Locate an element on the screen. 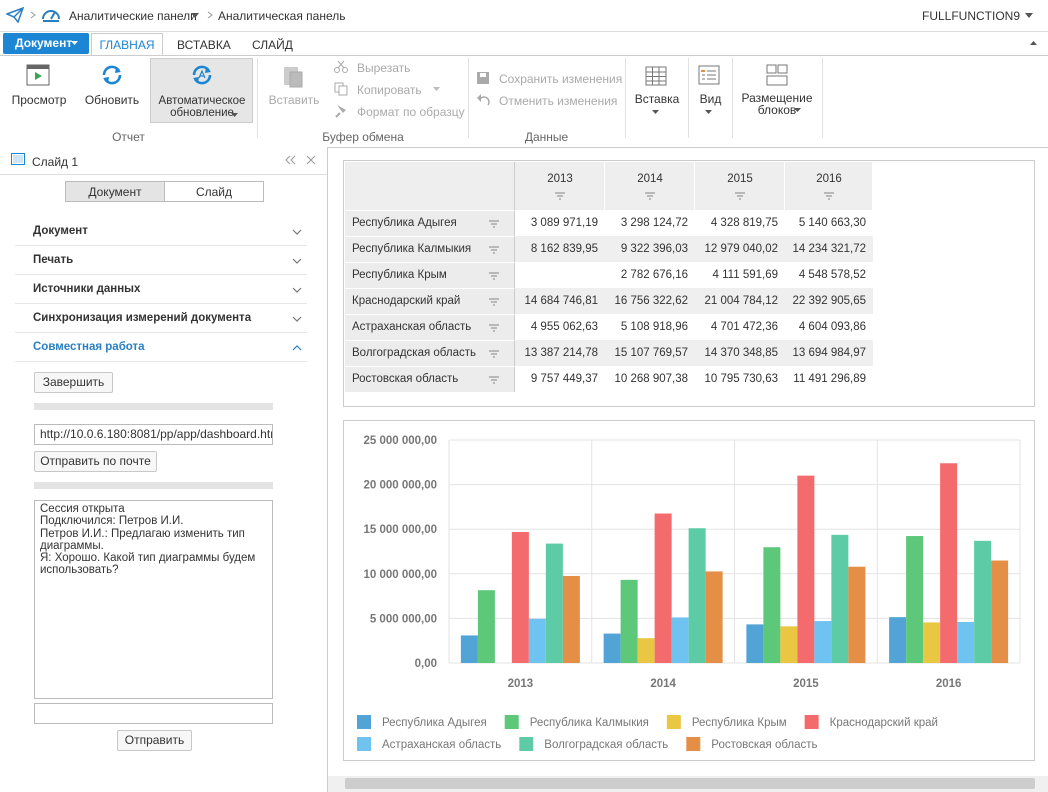  finish-button: Завершить is located at coordinates (73, 382).